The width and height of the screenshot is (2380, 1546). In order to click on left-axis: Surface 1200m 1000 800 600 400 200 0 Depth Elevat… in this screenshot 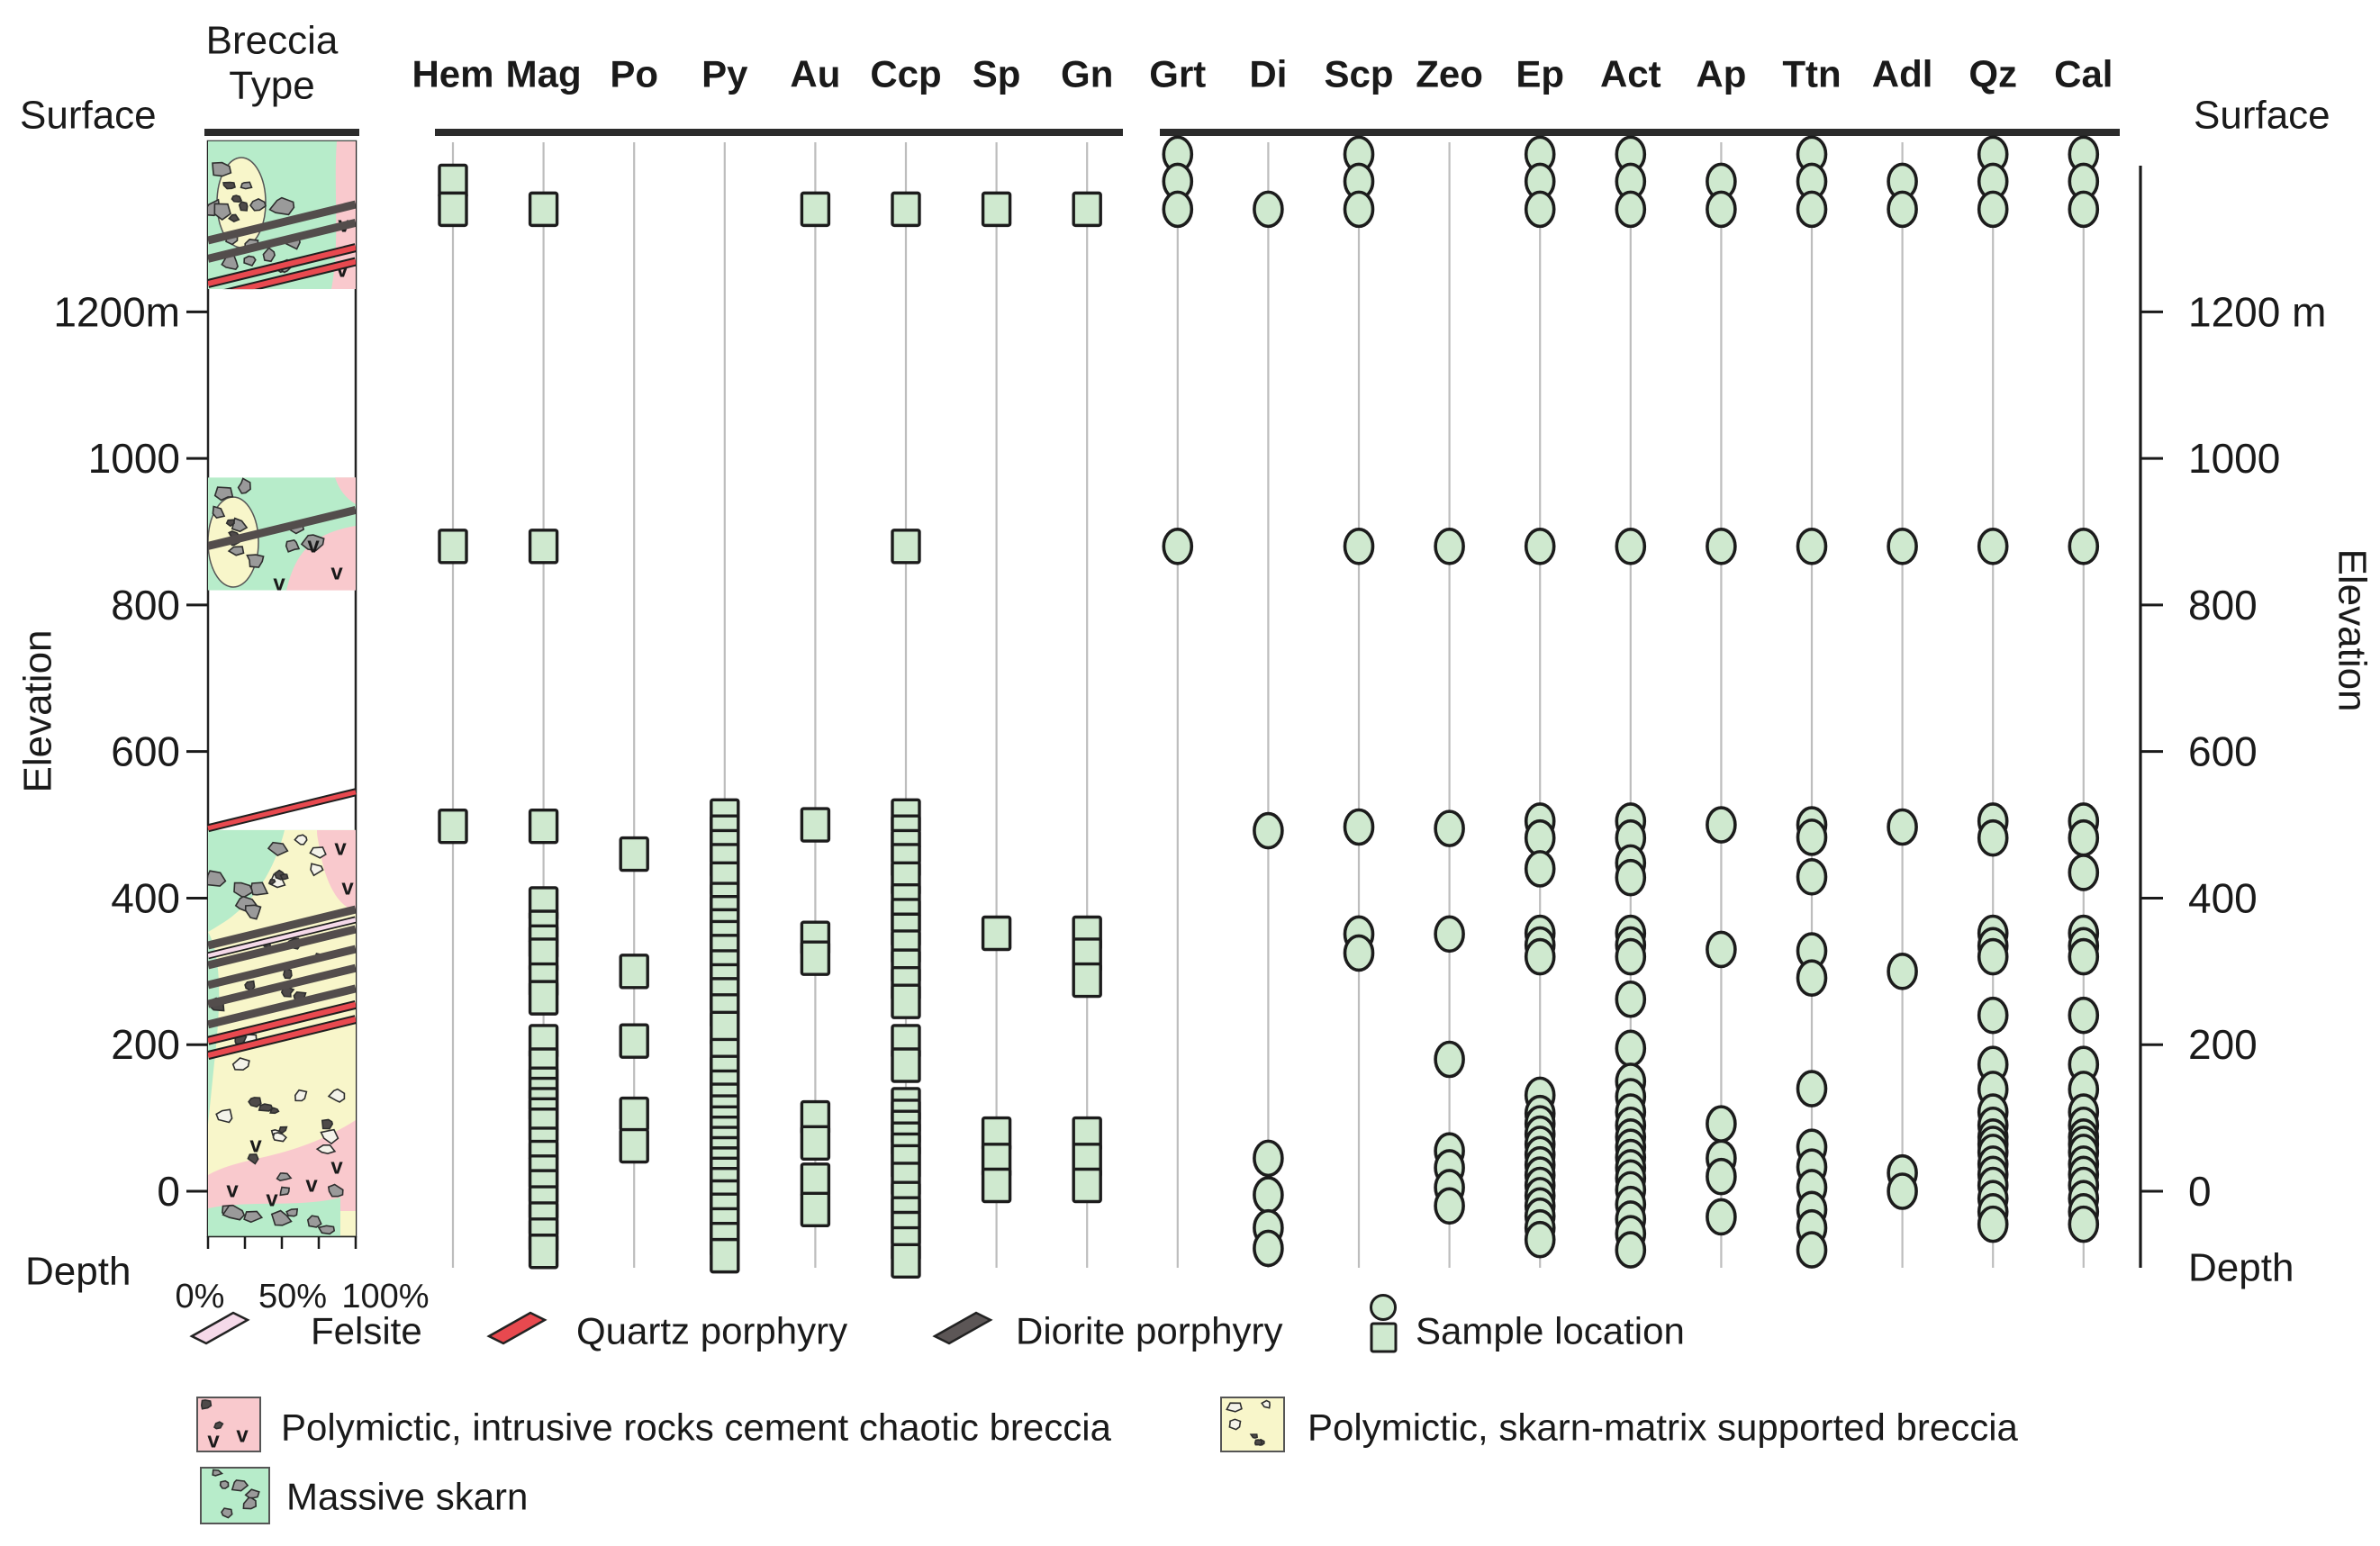, I will do `click(223, 705)`.